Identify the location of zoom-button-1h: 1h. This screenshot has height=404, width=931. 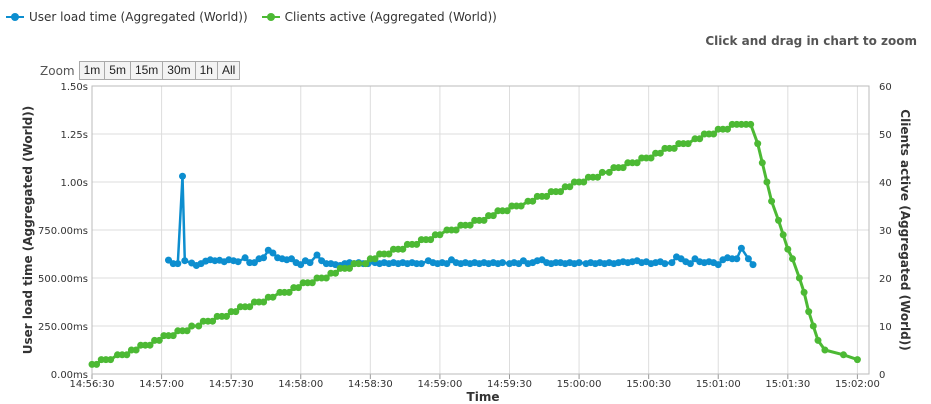
(206, 70).